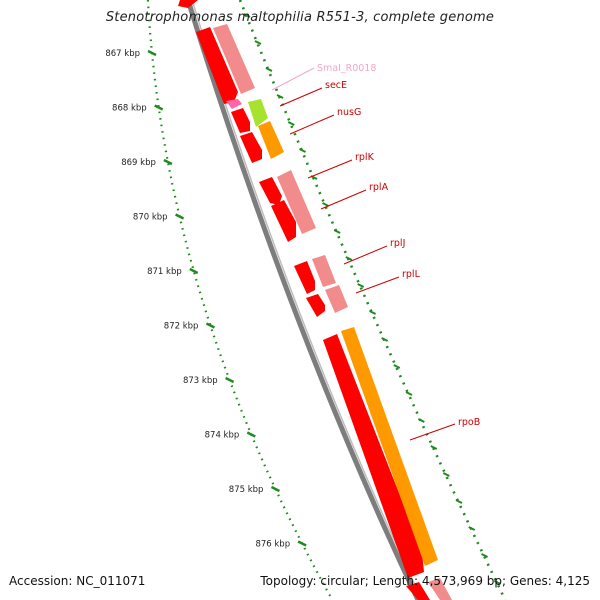 Image resolution: width=600 pixels, height=600 pixels. Describe the element at coordinates (234, 59) in the screenshot. I see `gene-arrow-secE-shade` at that location.